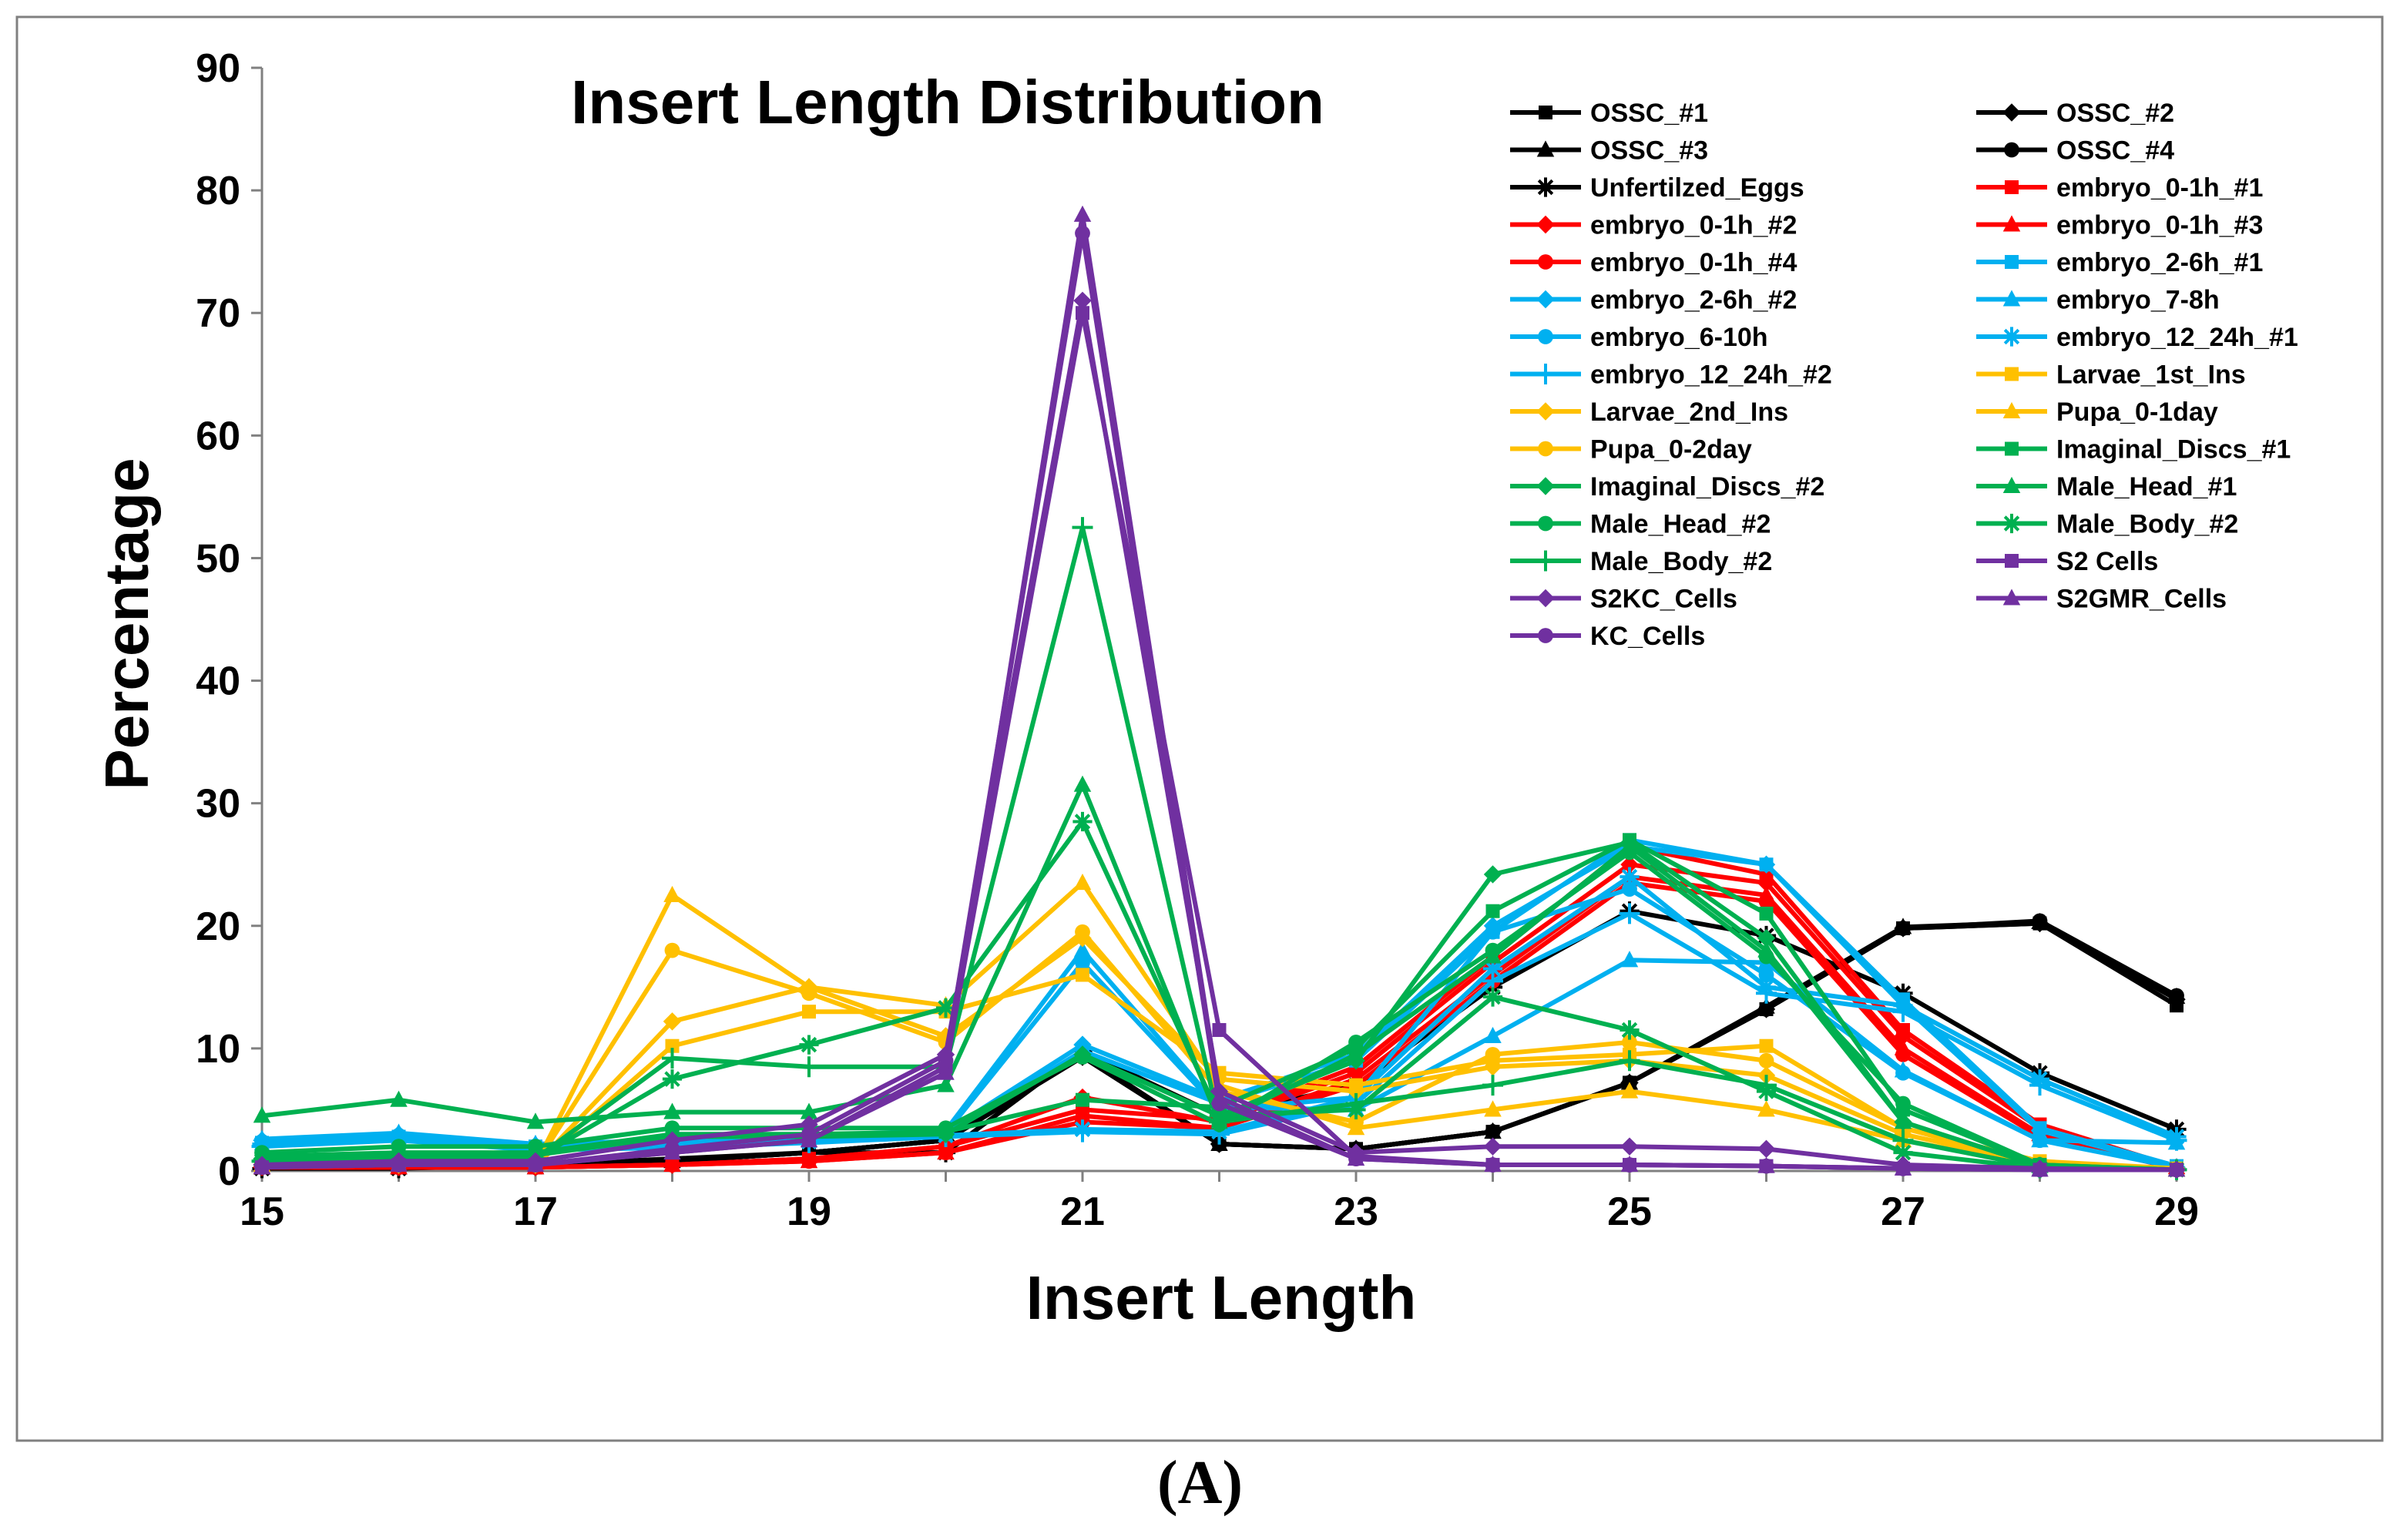 This screenshot has width=2400, height=1540. Describe the element at coordinates (1697, 188) in the screenshot. I see `legend-label: Unfertilzed_Eggs` at that location.